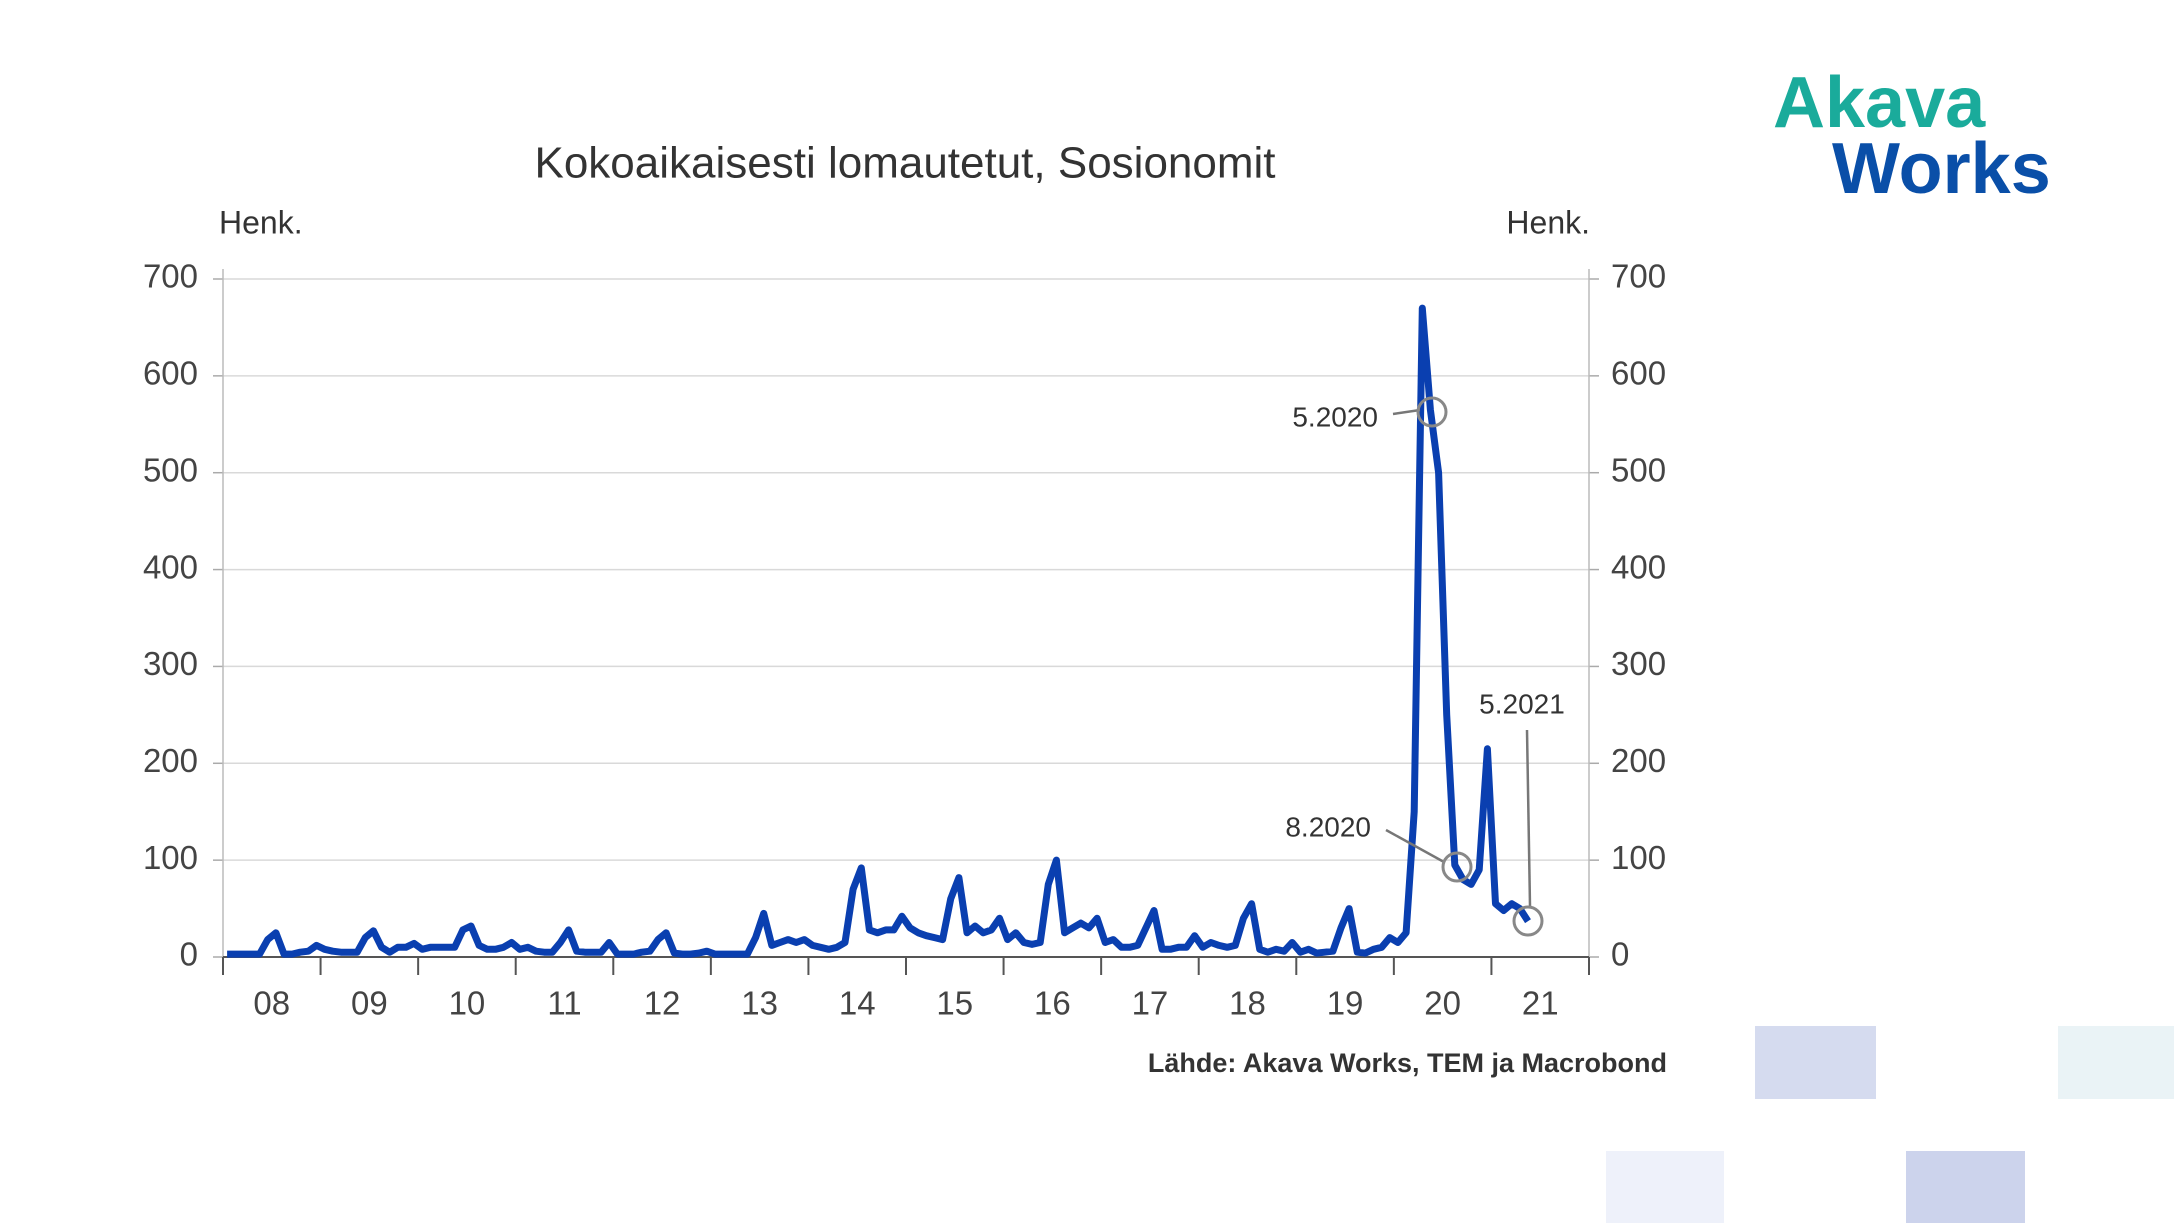 Image resolution: width=2174 pixels, height=1223 pixels. Describe the element at coordinates (1548, 222) in the screenshot. I see `y2-axis-label: Henk.` at that location.